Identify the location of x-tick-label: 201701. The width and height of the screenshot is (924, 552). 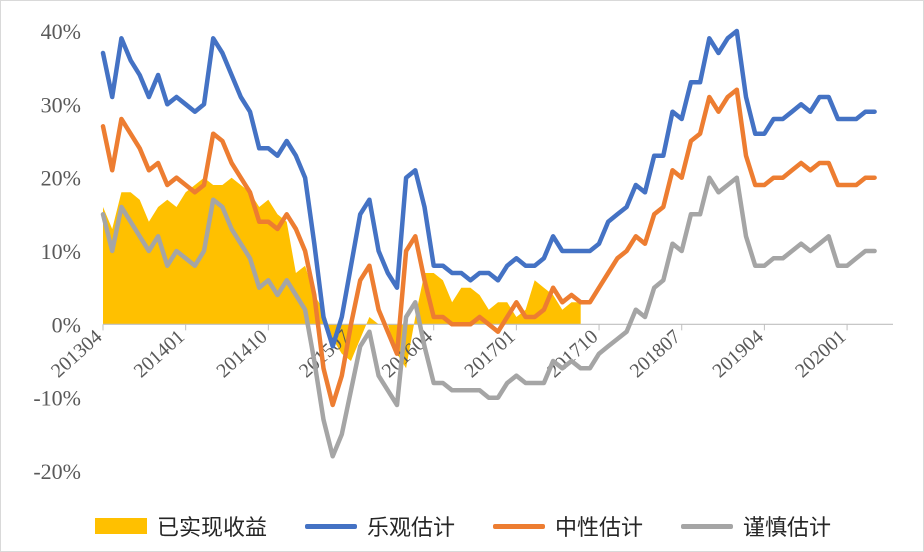
(489, 354).